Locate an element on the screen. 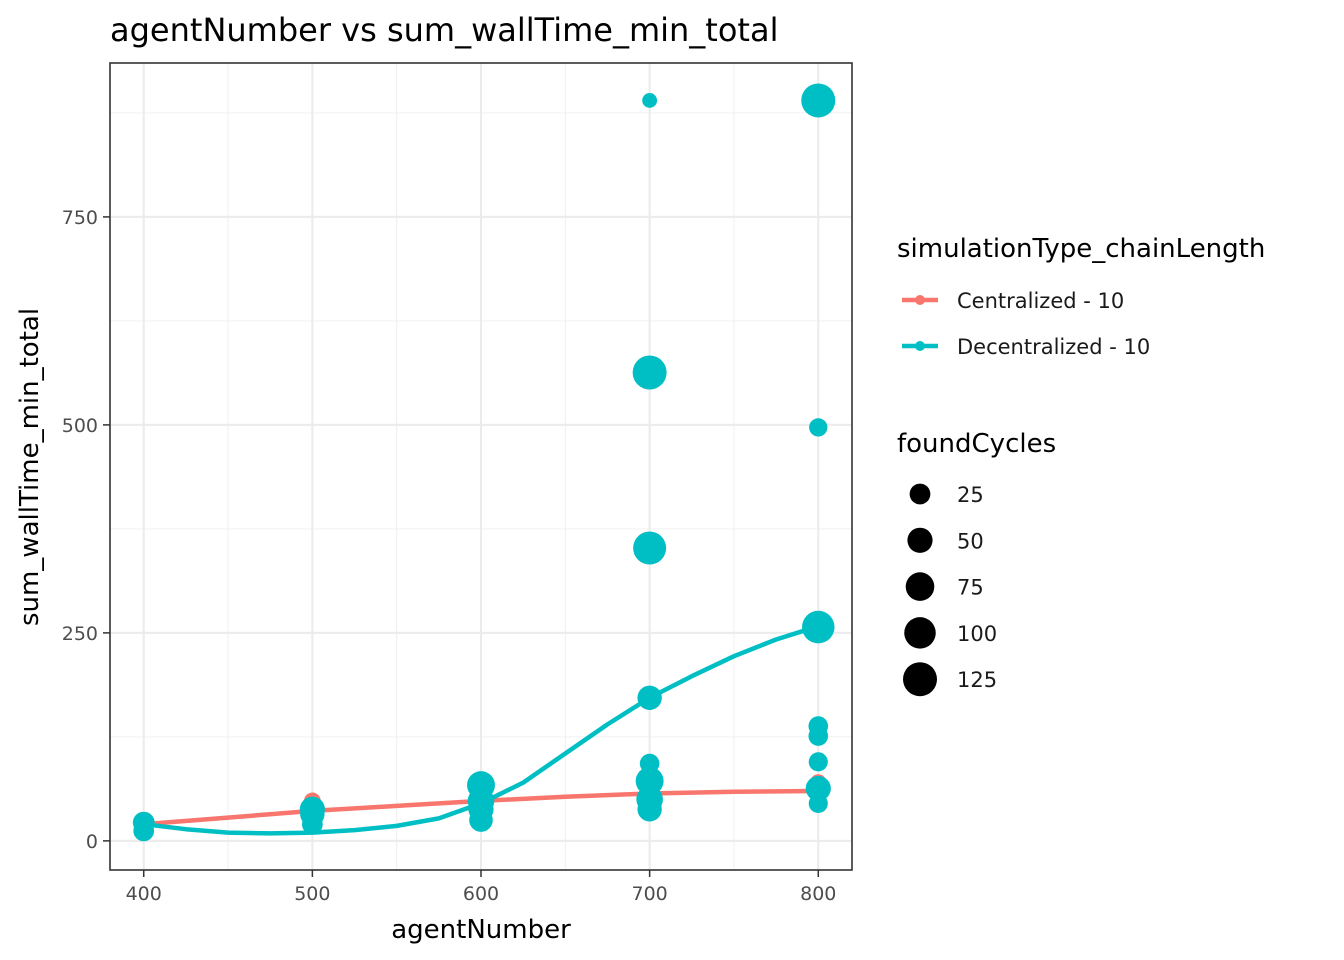 This screenshot has width=1344, height=960. size-legend-label: 50 is located at coordinates (970, 541).